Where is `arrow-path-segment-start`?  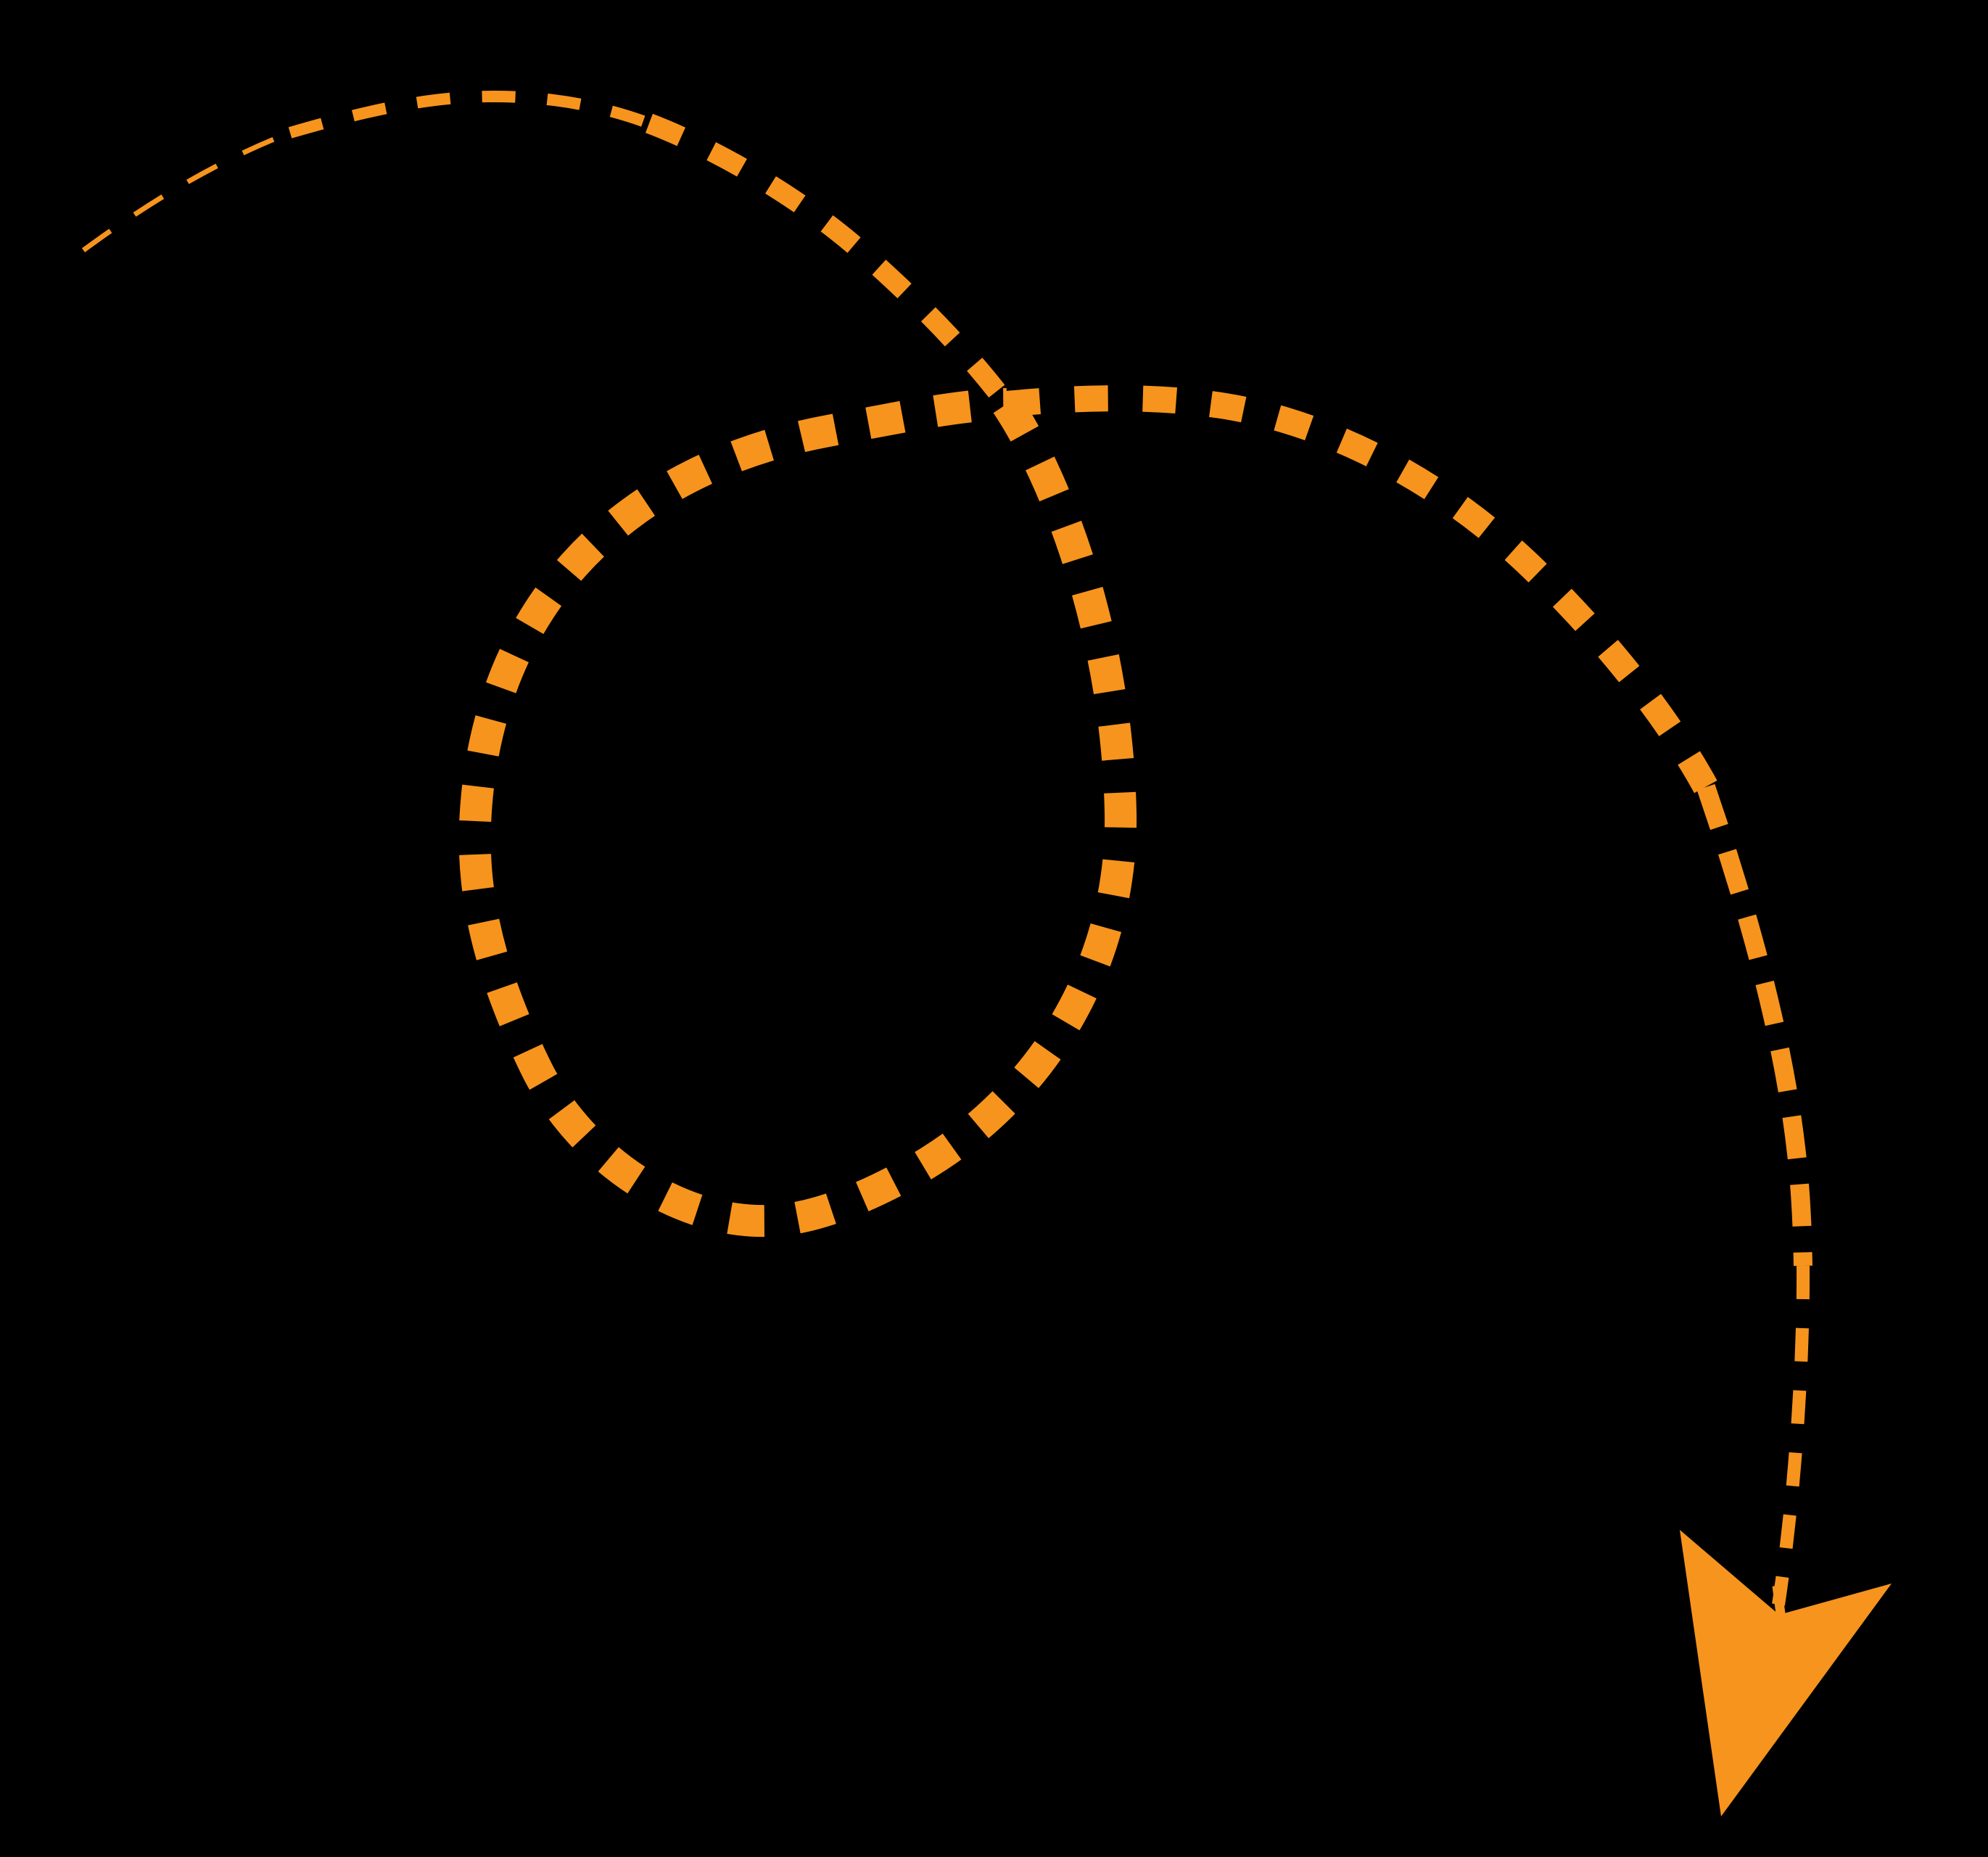
arrow-path-segment-start is located at coordinates (187, 191).